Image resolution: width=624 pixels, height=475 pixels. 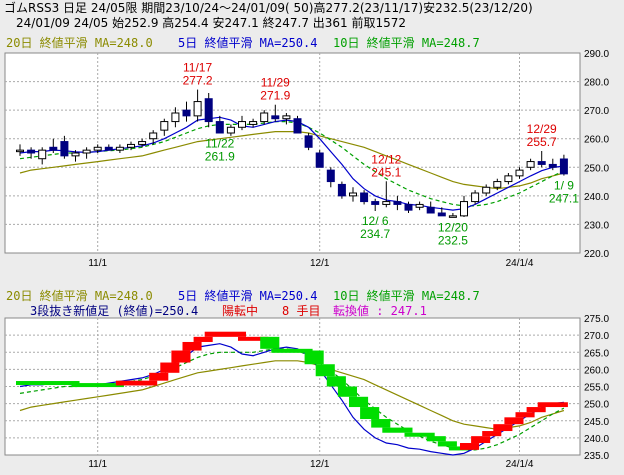 What do you see at coordinates (453, 240) in the screenshot?
I see `low-value-label: 232.5` at bounding box center [453, 240].